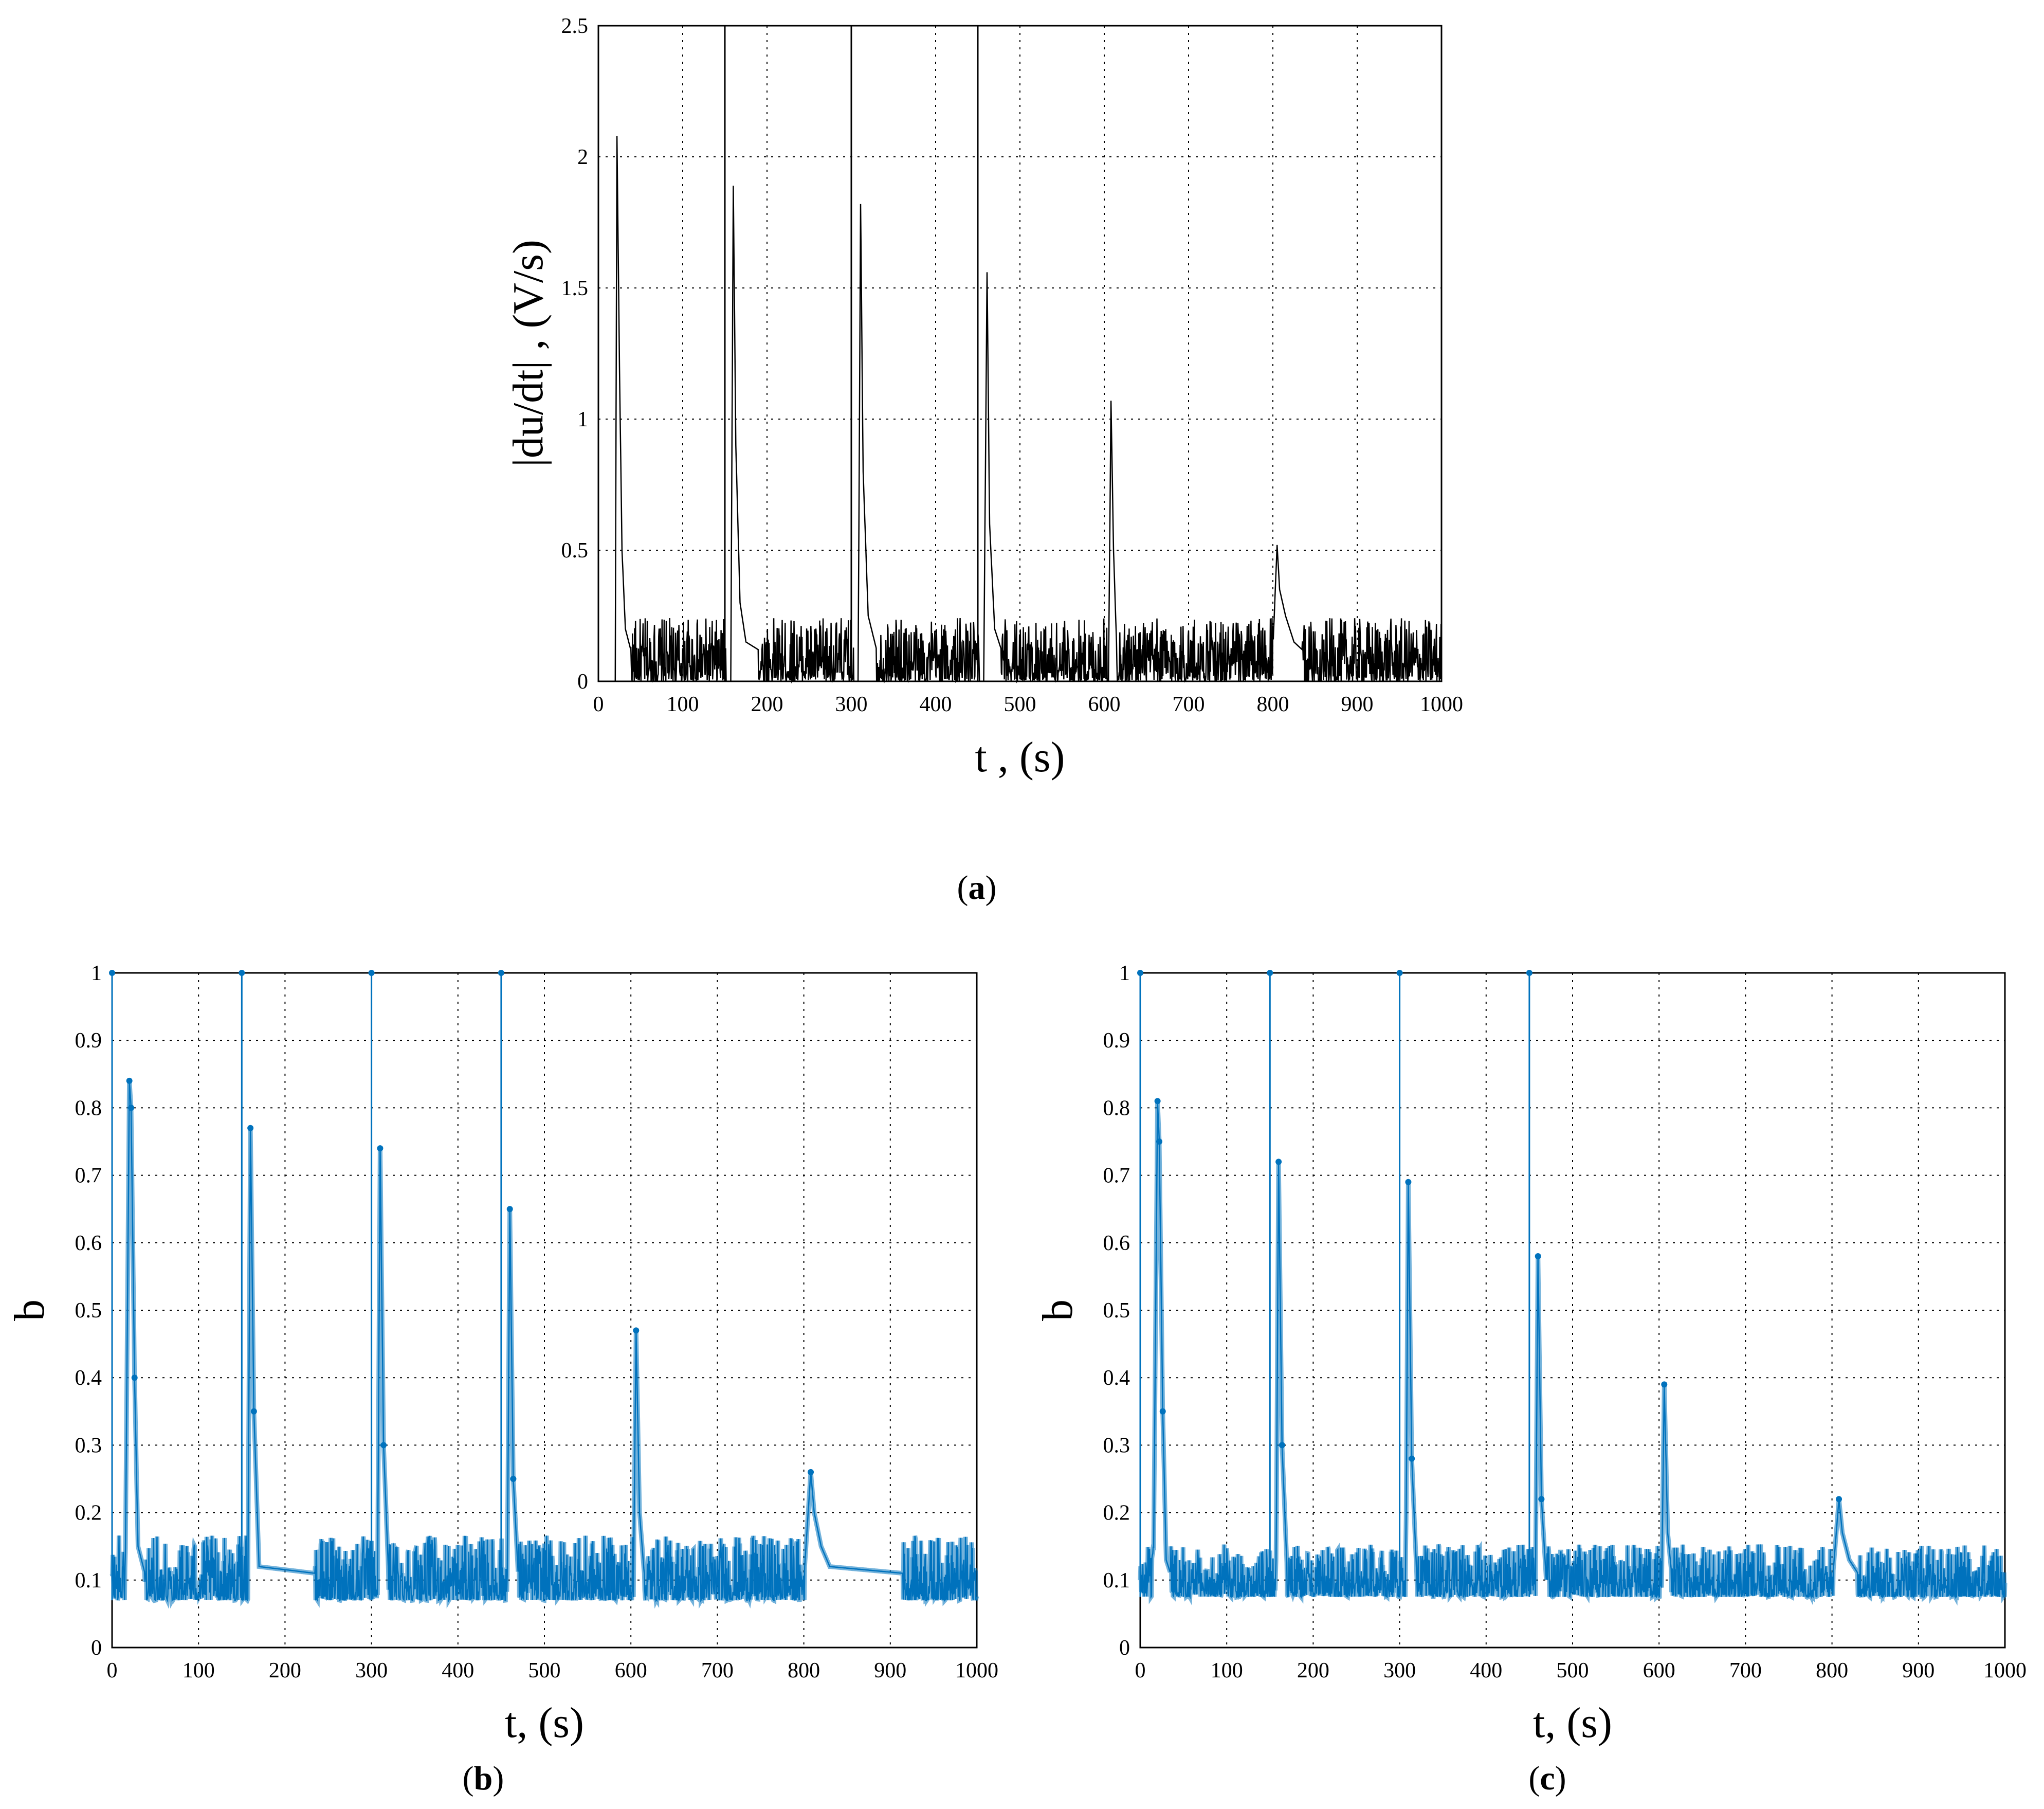  I want to click on vertical-lines-a, so click(851, 353).